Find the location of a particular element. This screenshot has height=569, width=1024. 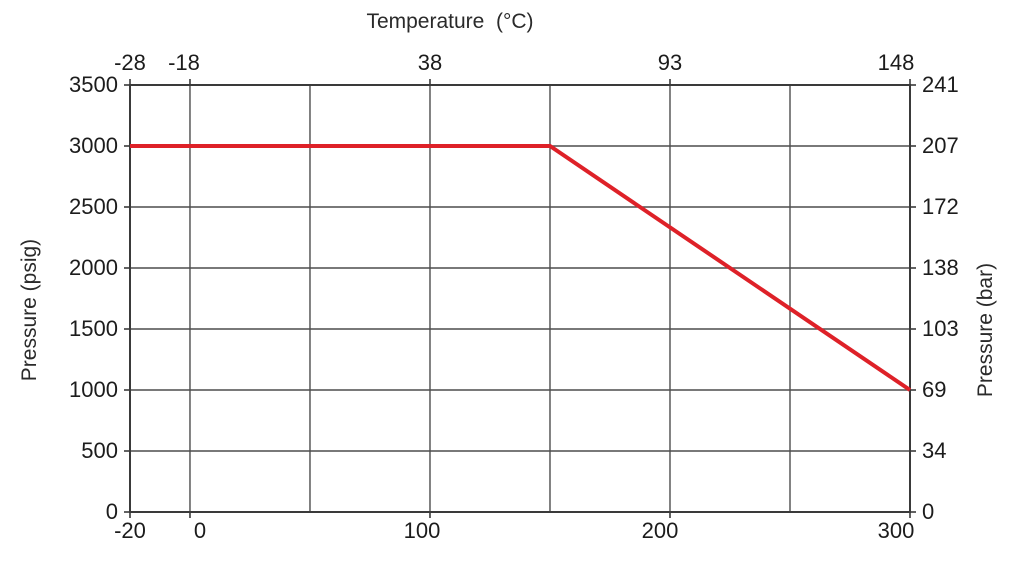

left-tick-label: 500 is located at coordinates (99, 450).